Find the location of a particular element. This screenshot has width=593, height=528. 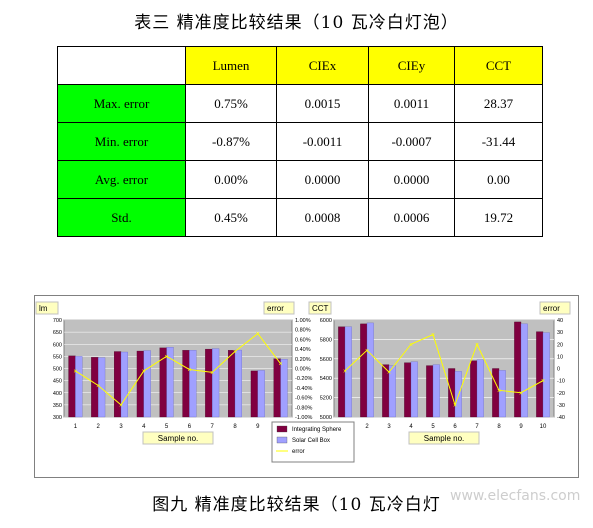

legend-label: Integrating Sphere is located at coordinates (317, 430).